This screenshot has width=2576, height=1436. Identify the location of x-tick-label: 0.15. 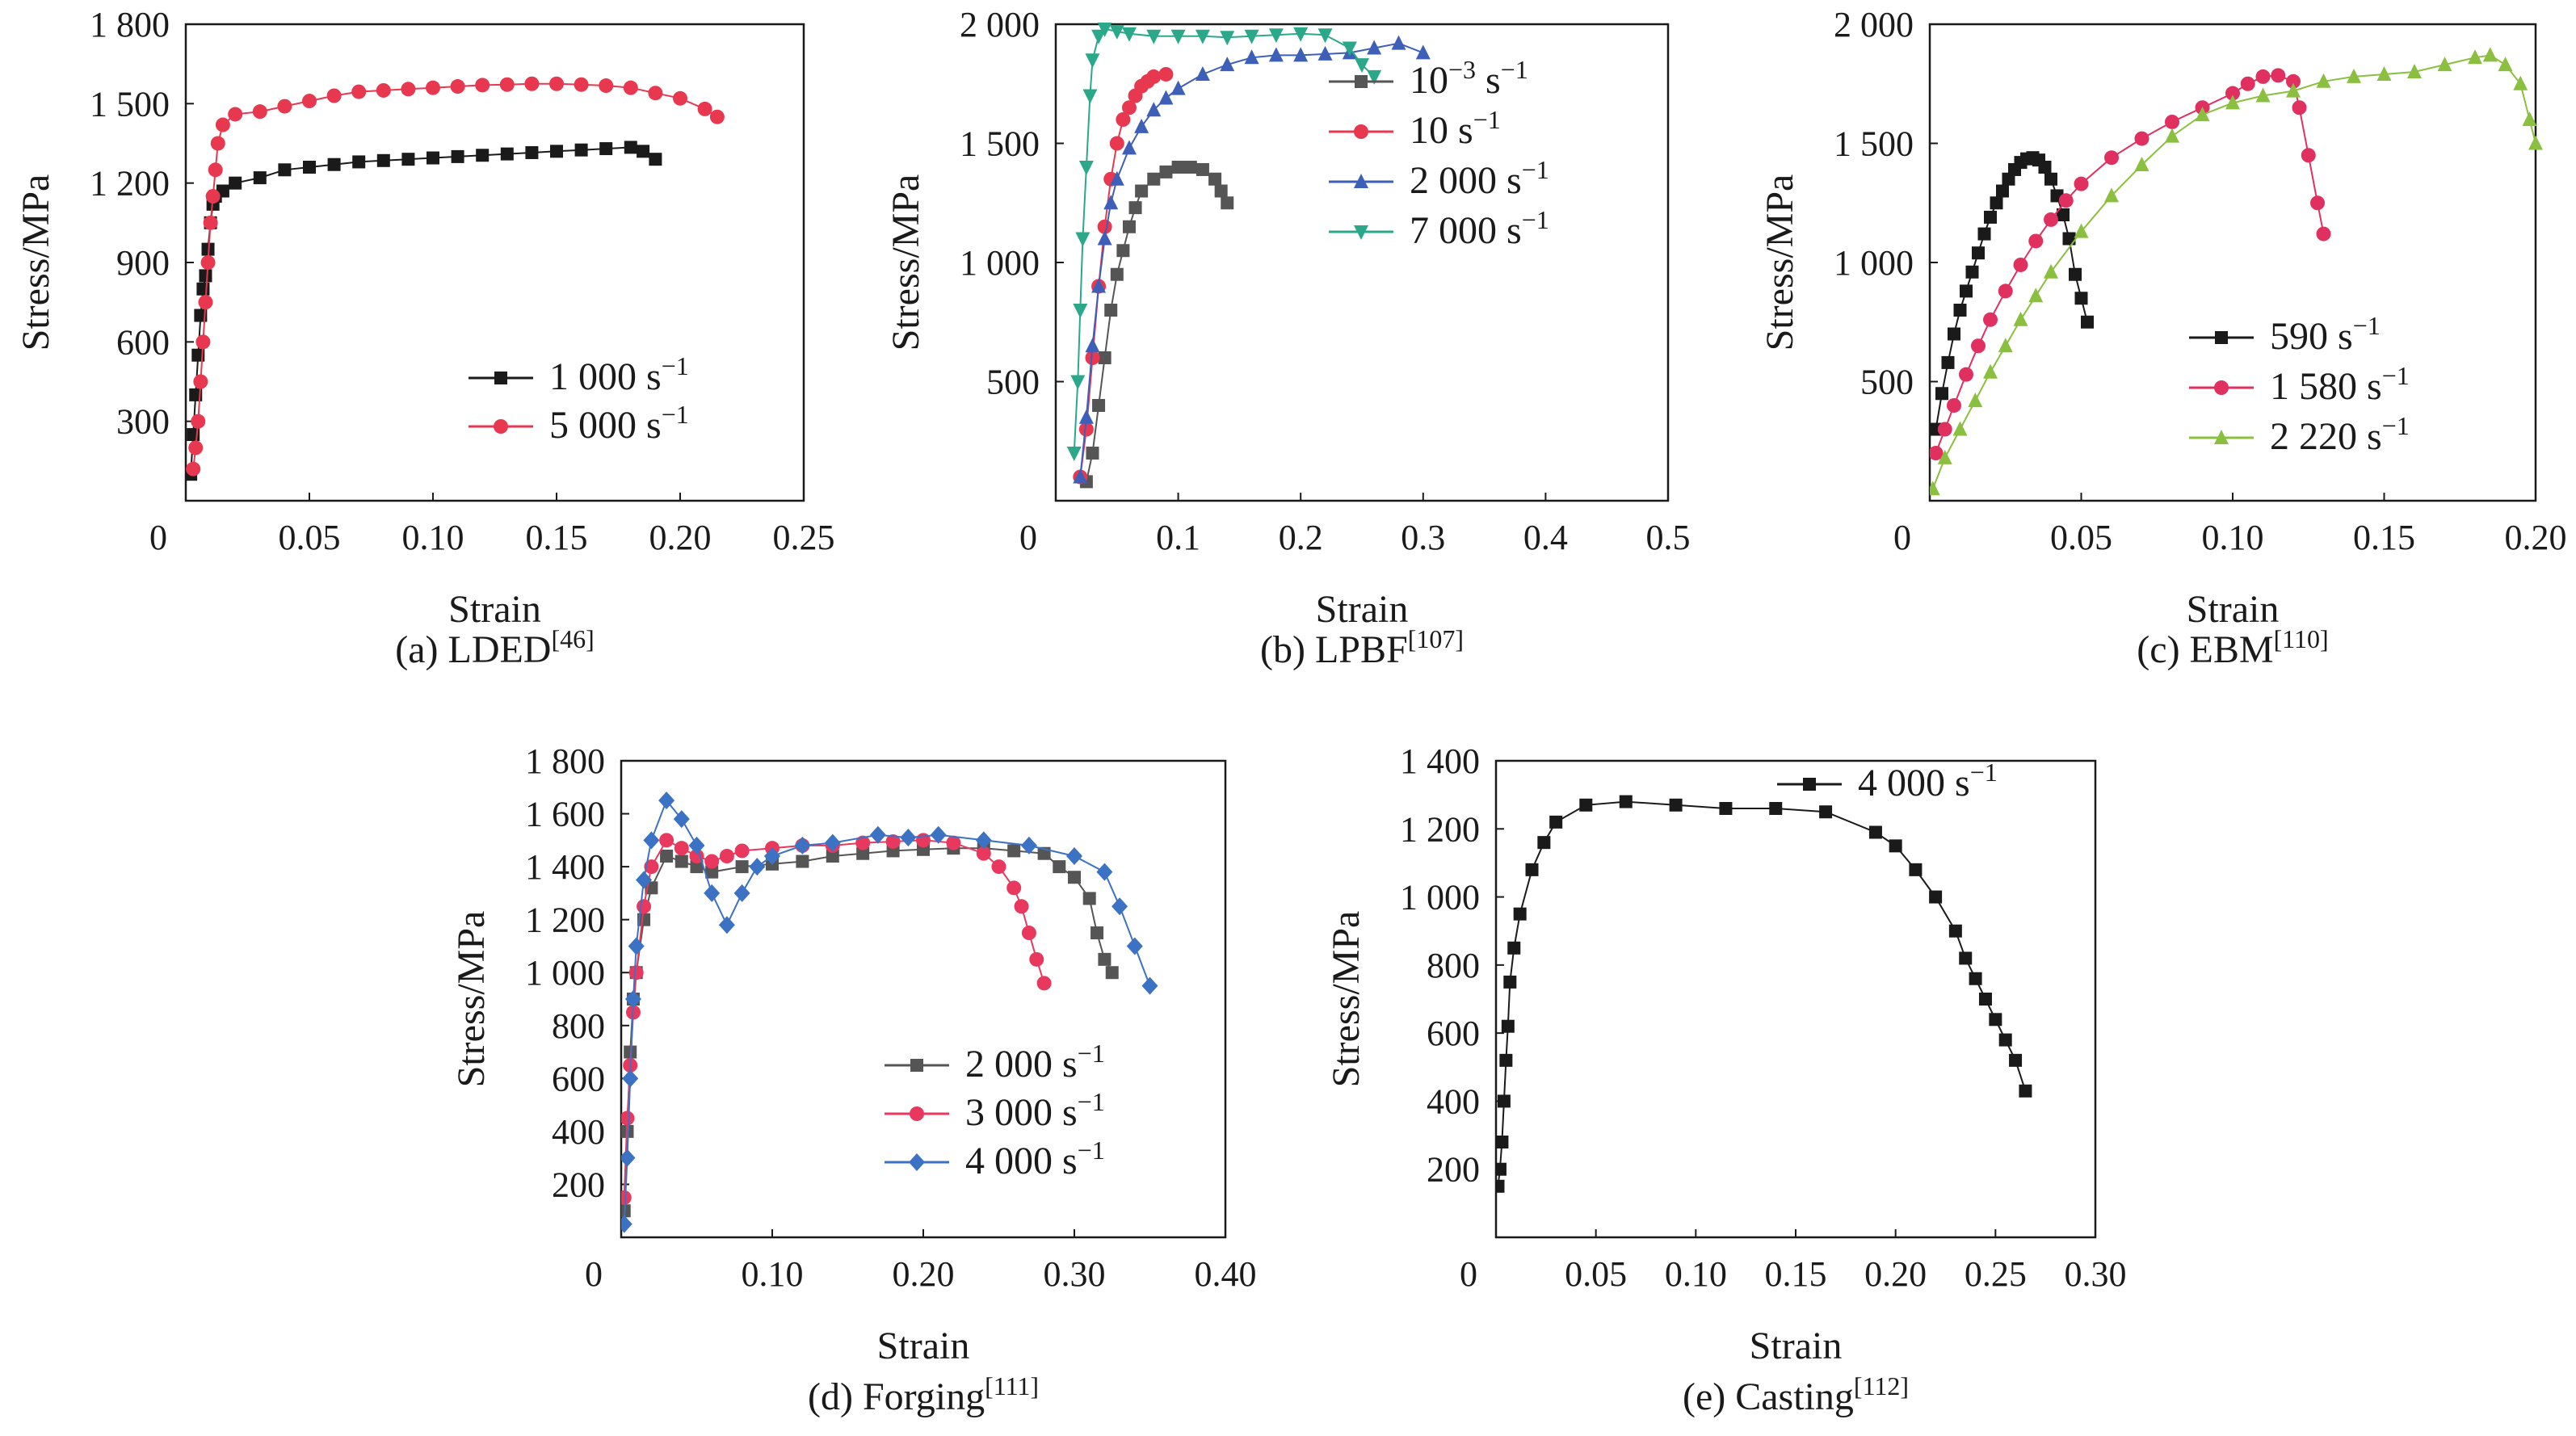
(557, 537).